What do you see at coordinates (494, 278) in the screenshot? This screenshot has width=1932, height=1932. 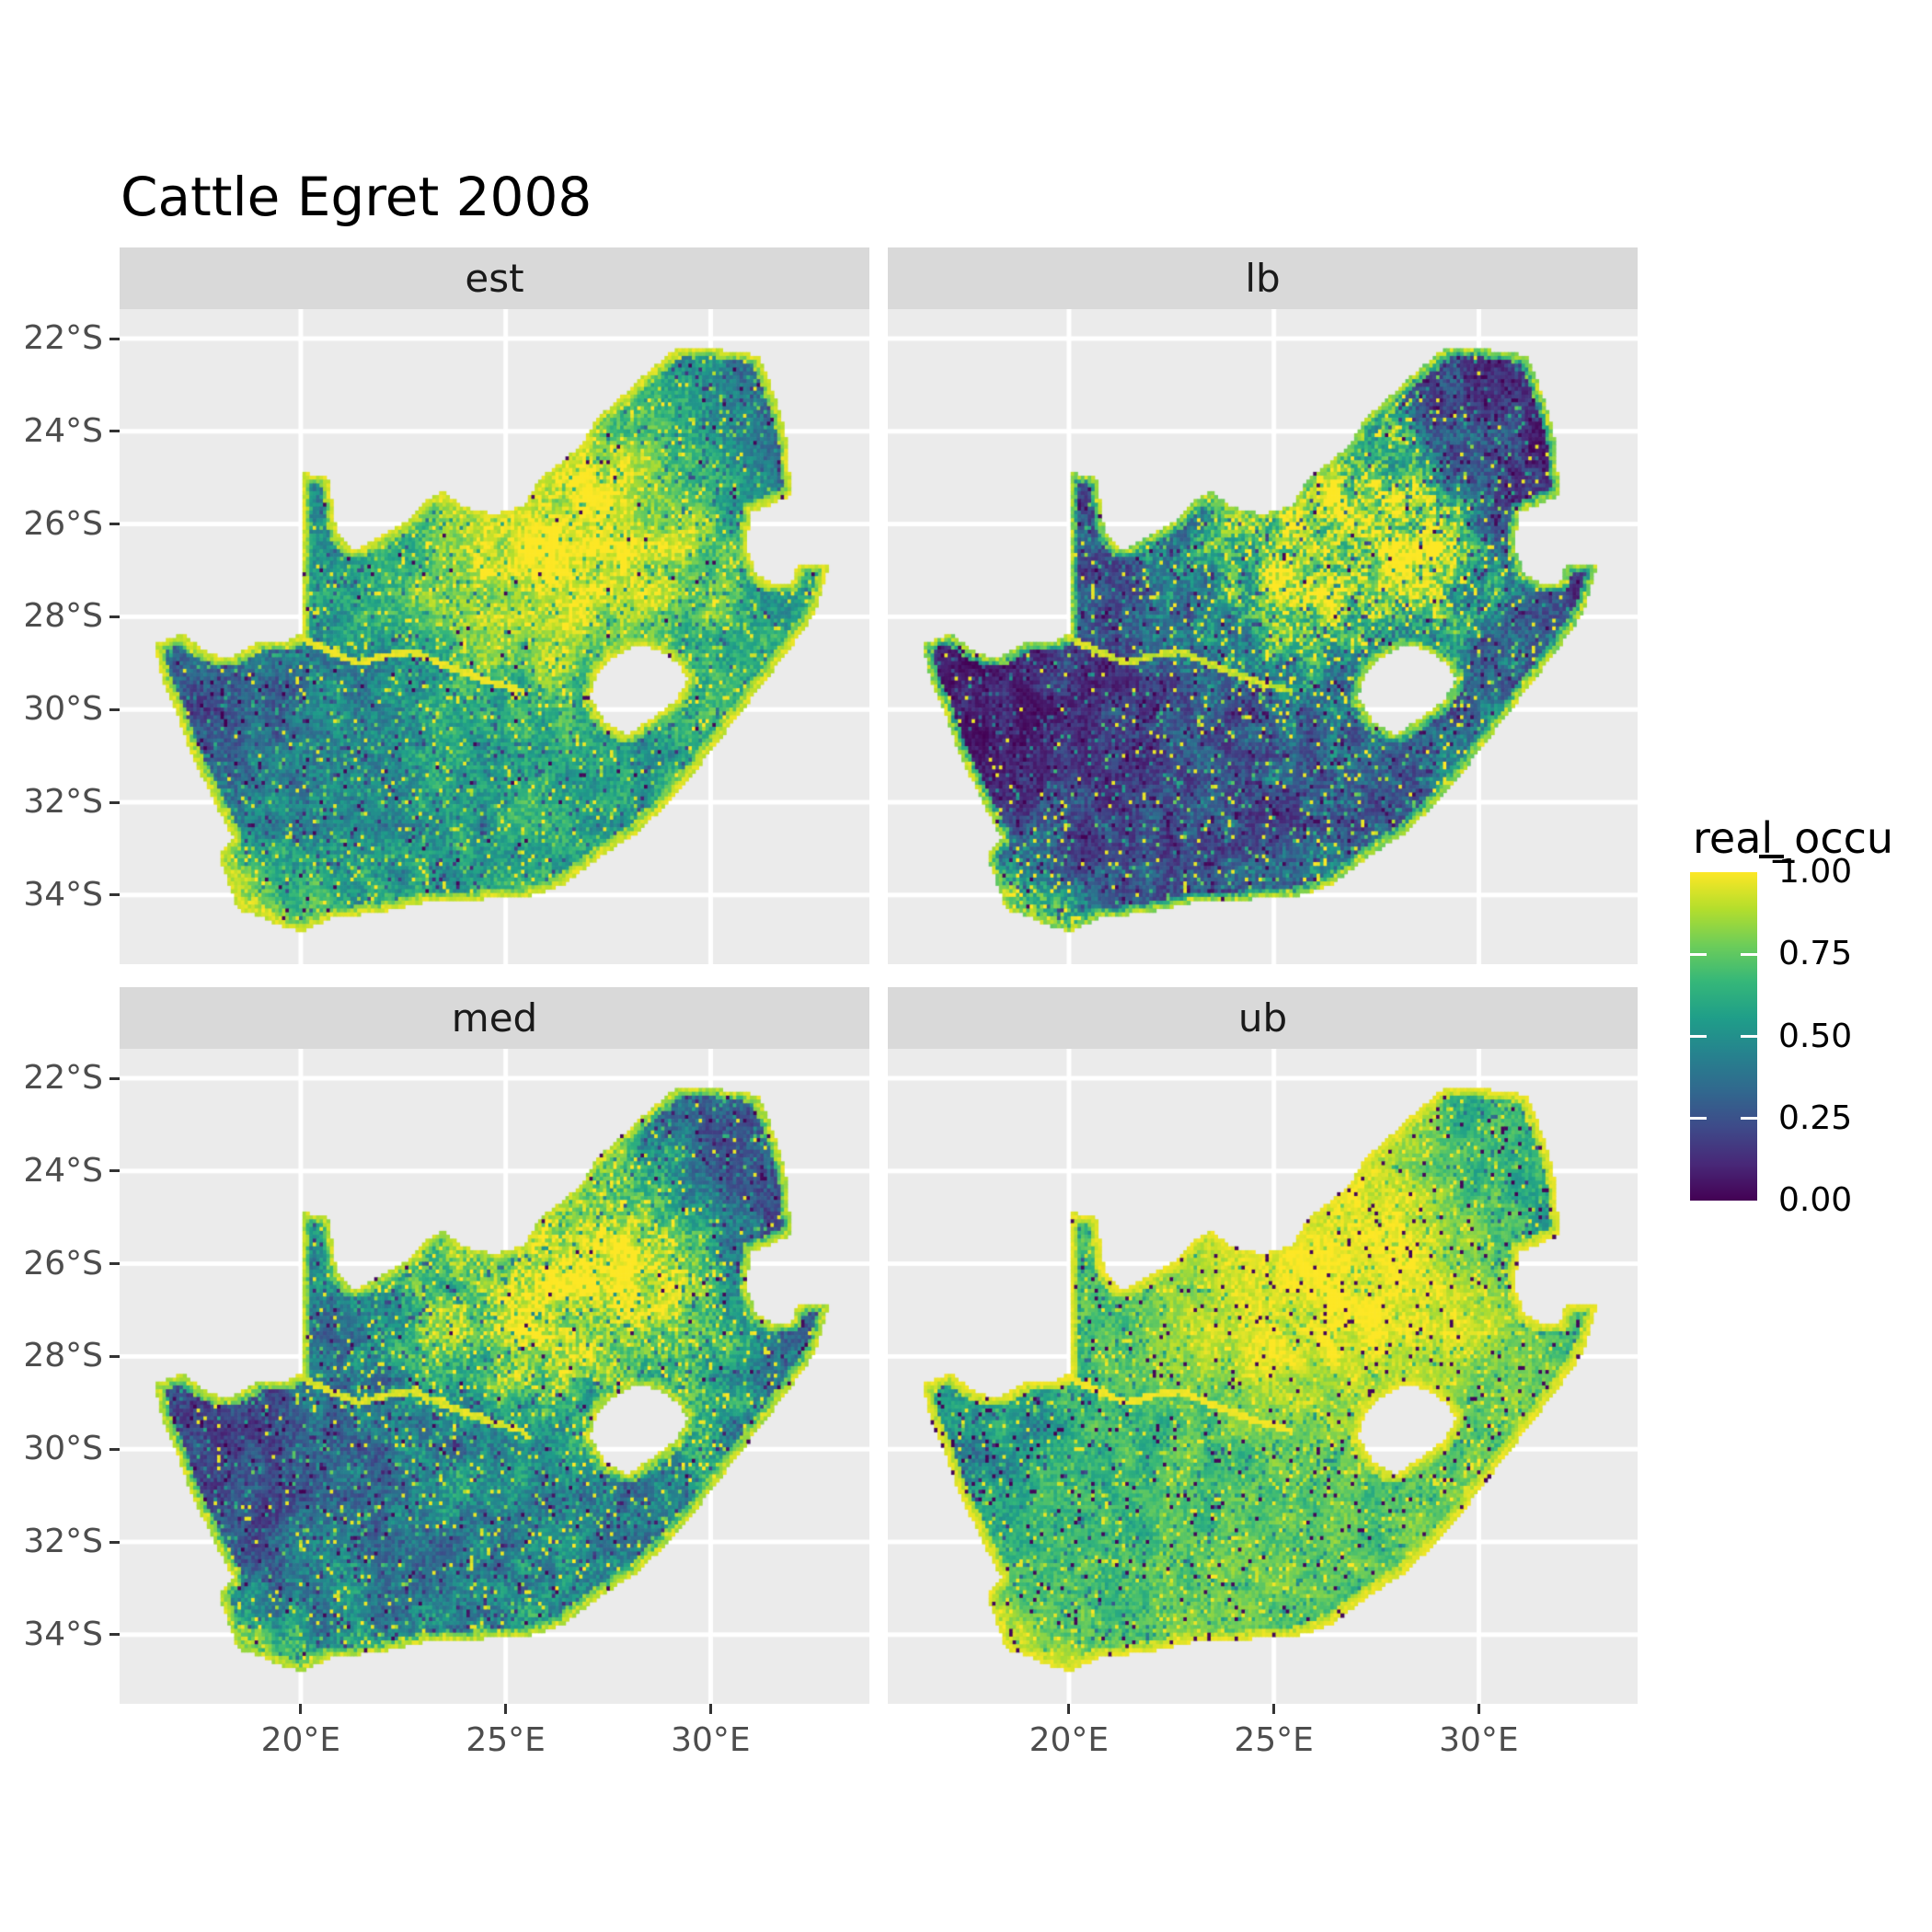 I see `facet-strip-est: est` at bounding box center [494, 278].